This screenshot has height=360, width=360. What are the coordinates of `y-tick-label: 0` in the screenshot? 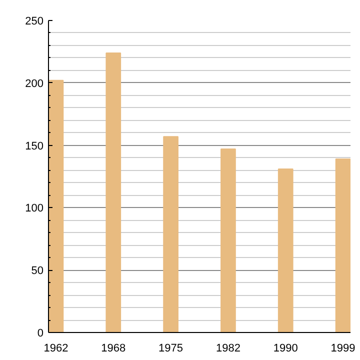 It's located at (40, 334).